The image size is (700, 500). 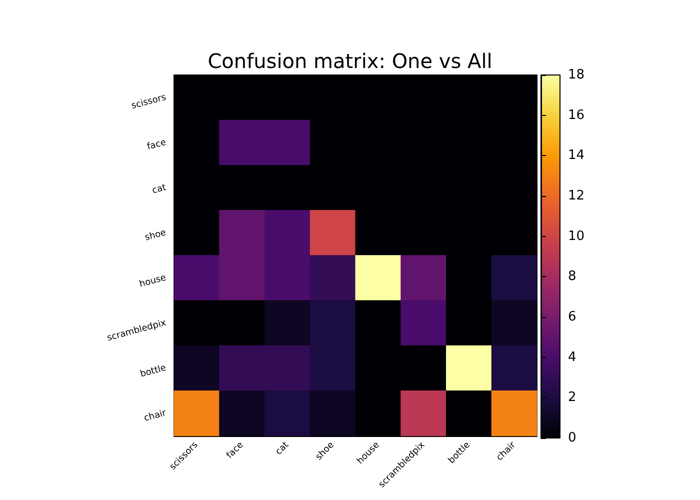 I want to click on chart-title: Confusion matrix: One vs All, so click(x=350, y=61).